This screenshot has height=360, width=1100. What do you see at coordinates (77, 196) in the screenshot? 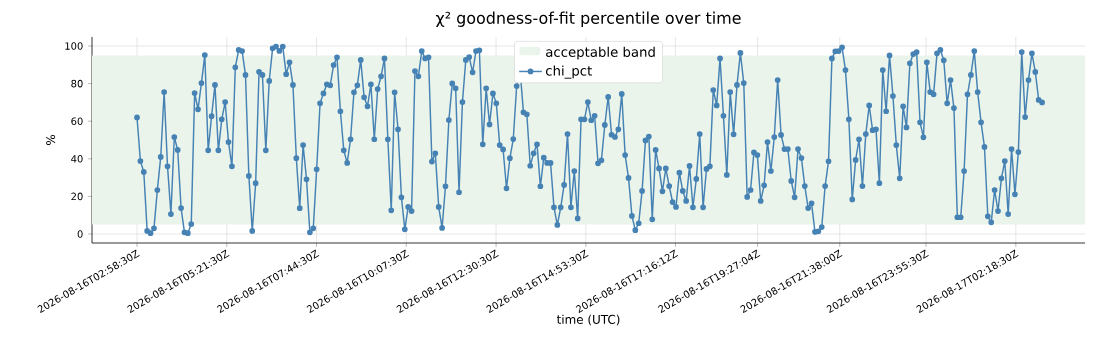
I see `y-tick-label: 20` at bounding box center [77, 196].